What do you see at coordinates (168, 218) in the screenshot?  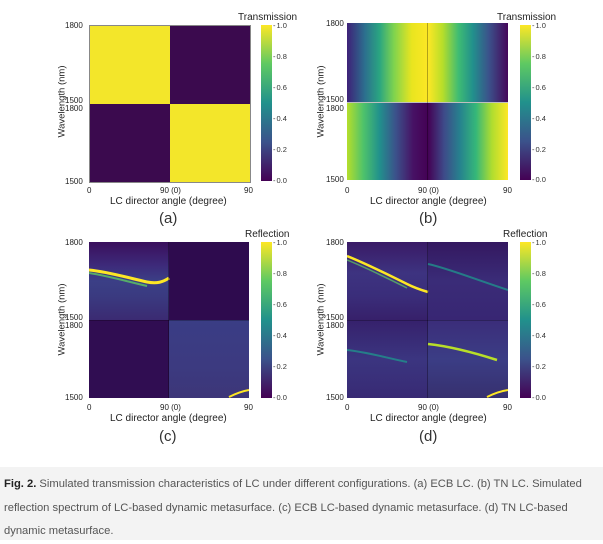 I see `panel-letter: (a)` at bounding box center [168, 218].